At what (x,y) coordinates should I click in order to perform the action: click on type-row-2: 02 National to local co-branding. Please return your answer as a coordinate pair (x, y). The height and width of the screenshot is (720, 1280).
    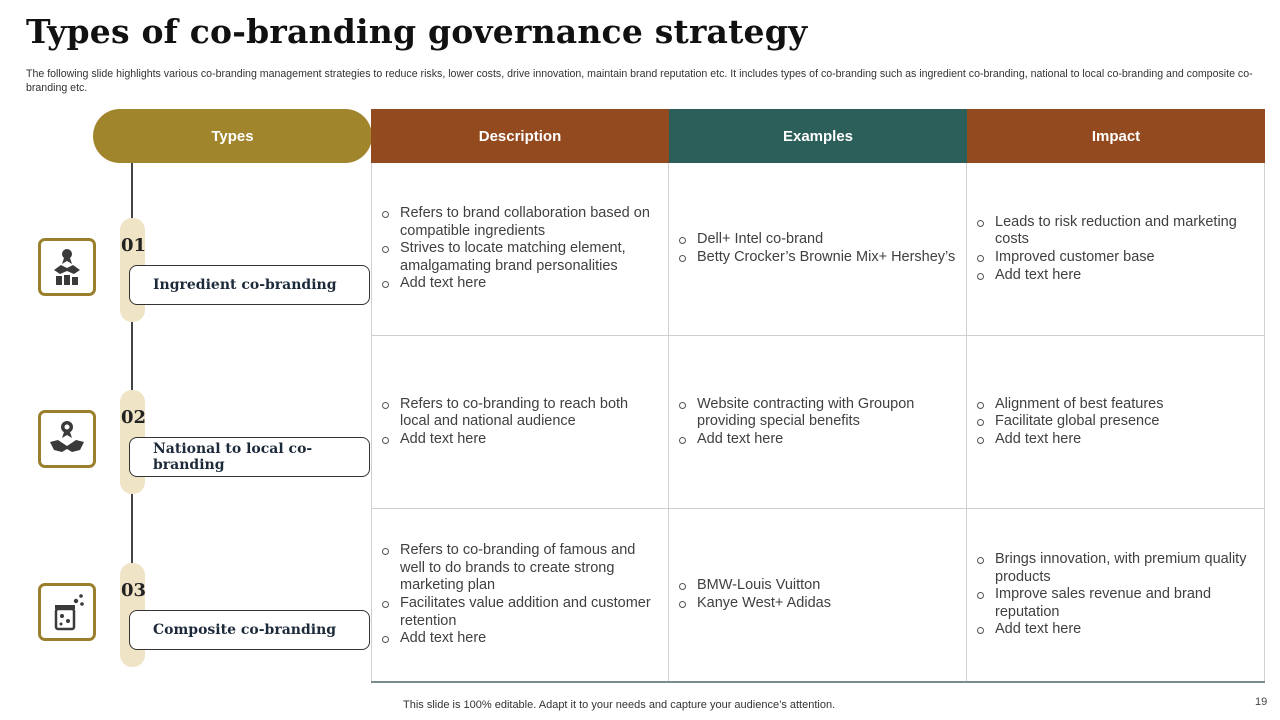
    Looking at the image, I should click on (186, 445).